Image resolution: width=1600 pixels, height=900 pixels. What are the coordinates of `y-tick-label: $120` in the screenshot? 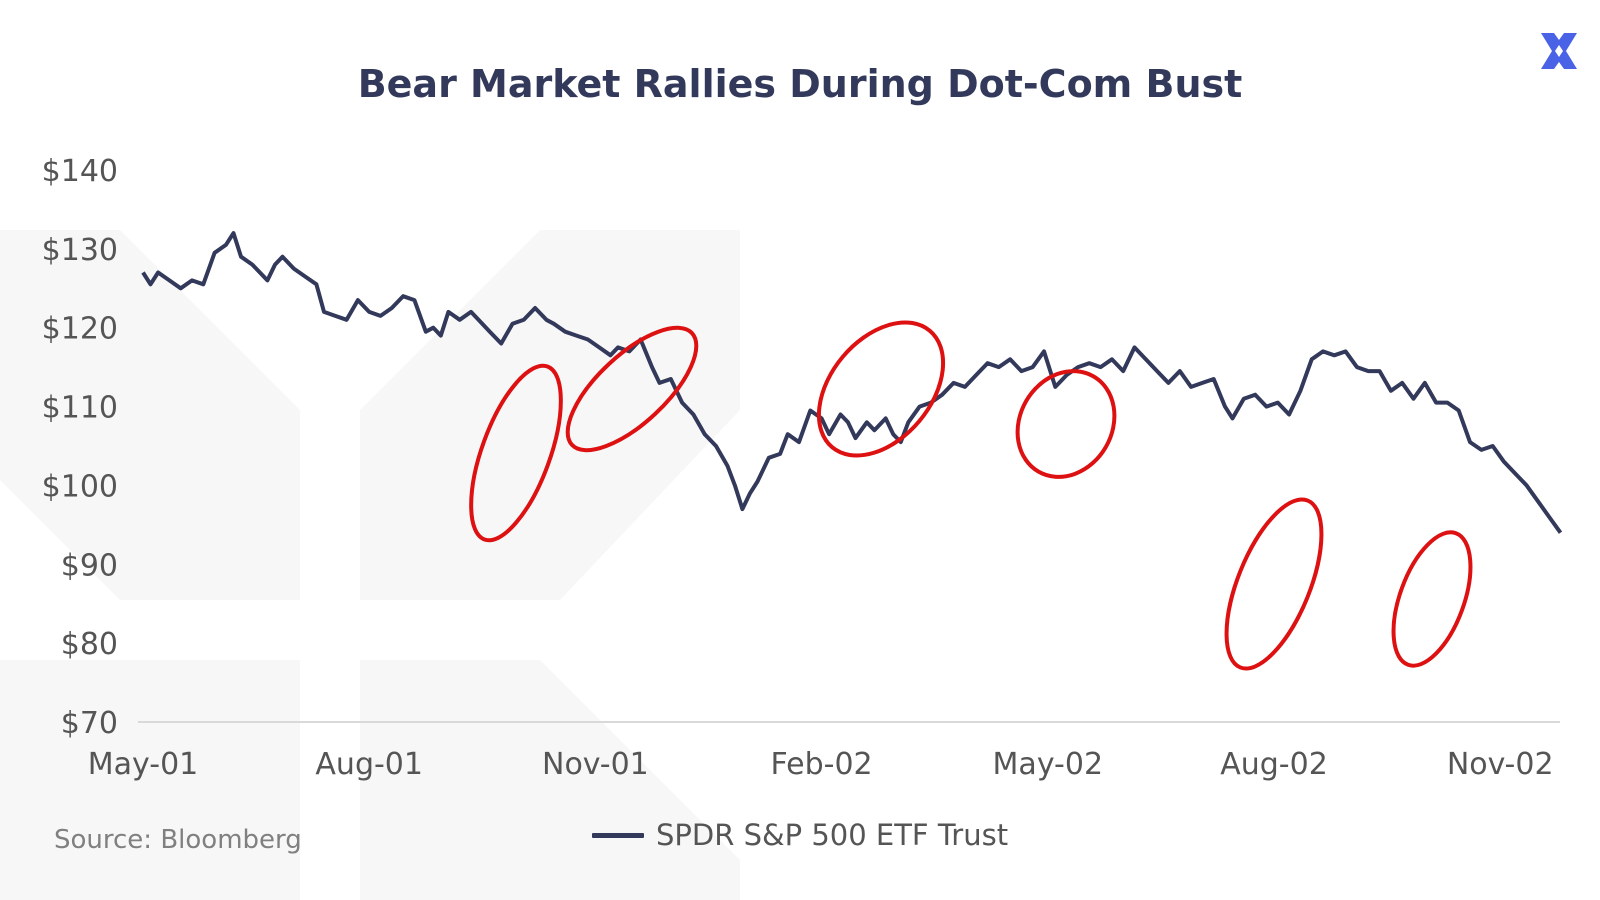 It's located at (80, 329).